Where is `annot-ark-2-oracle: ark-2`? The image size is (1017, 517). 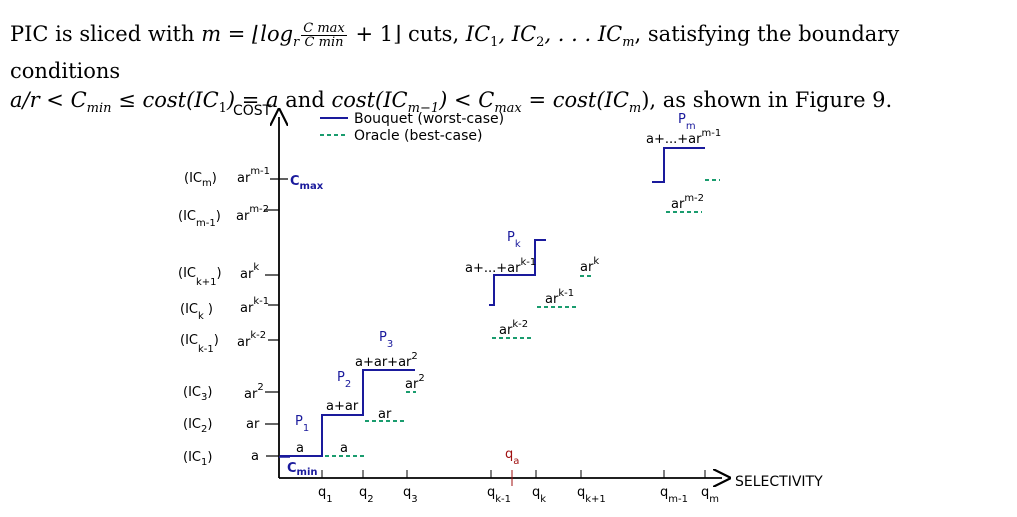 annot-ark-2-oracle: ark-2 is located at coordinates (513, 328).